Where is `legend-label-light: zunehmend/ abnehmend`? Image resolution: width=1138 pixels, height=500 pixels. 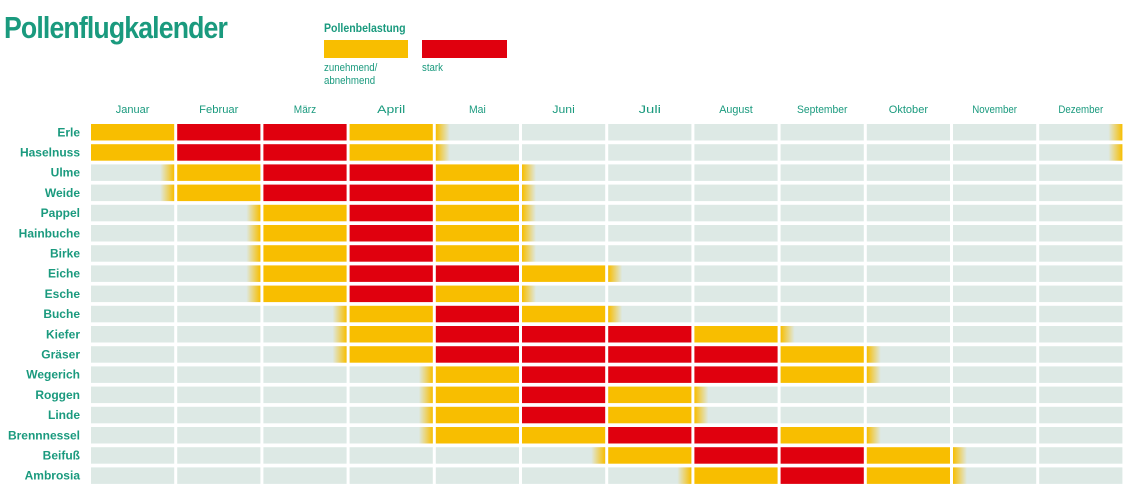 legend-label-light: zunehmend/ abnehmend is located at coordinates (351, 74).